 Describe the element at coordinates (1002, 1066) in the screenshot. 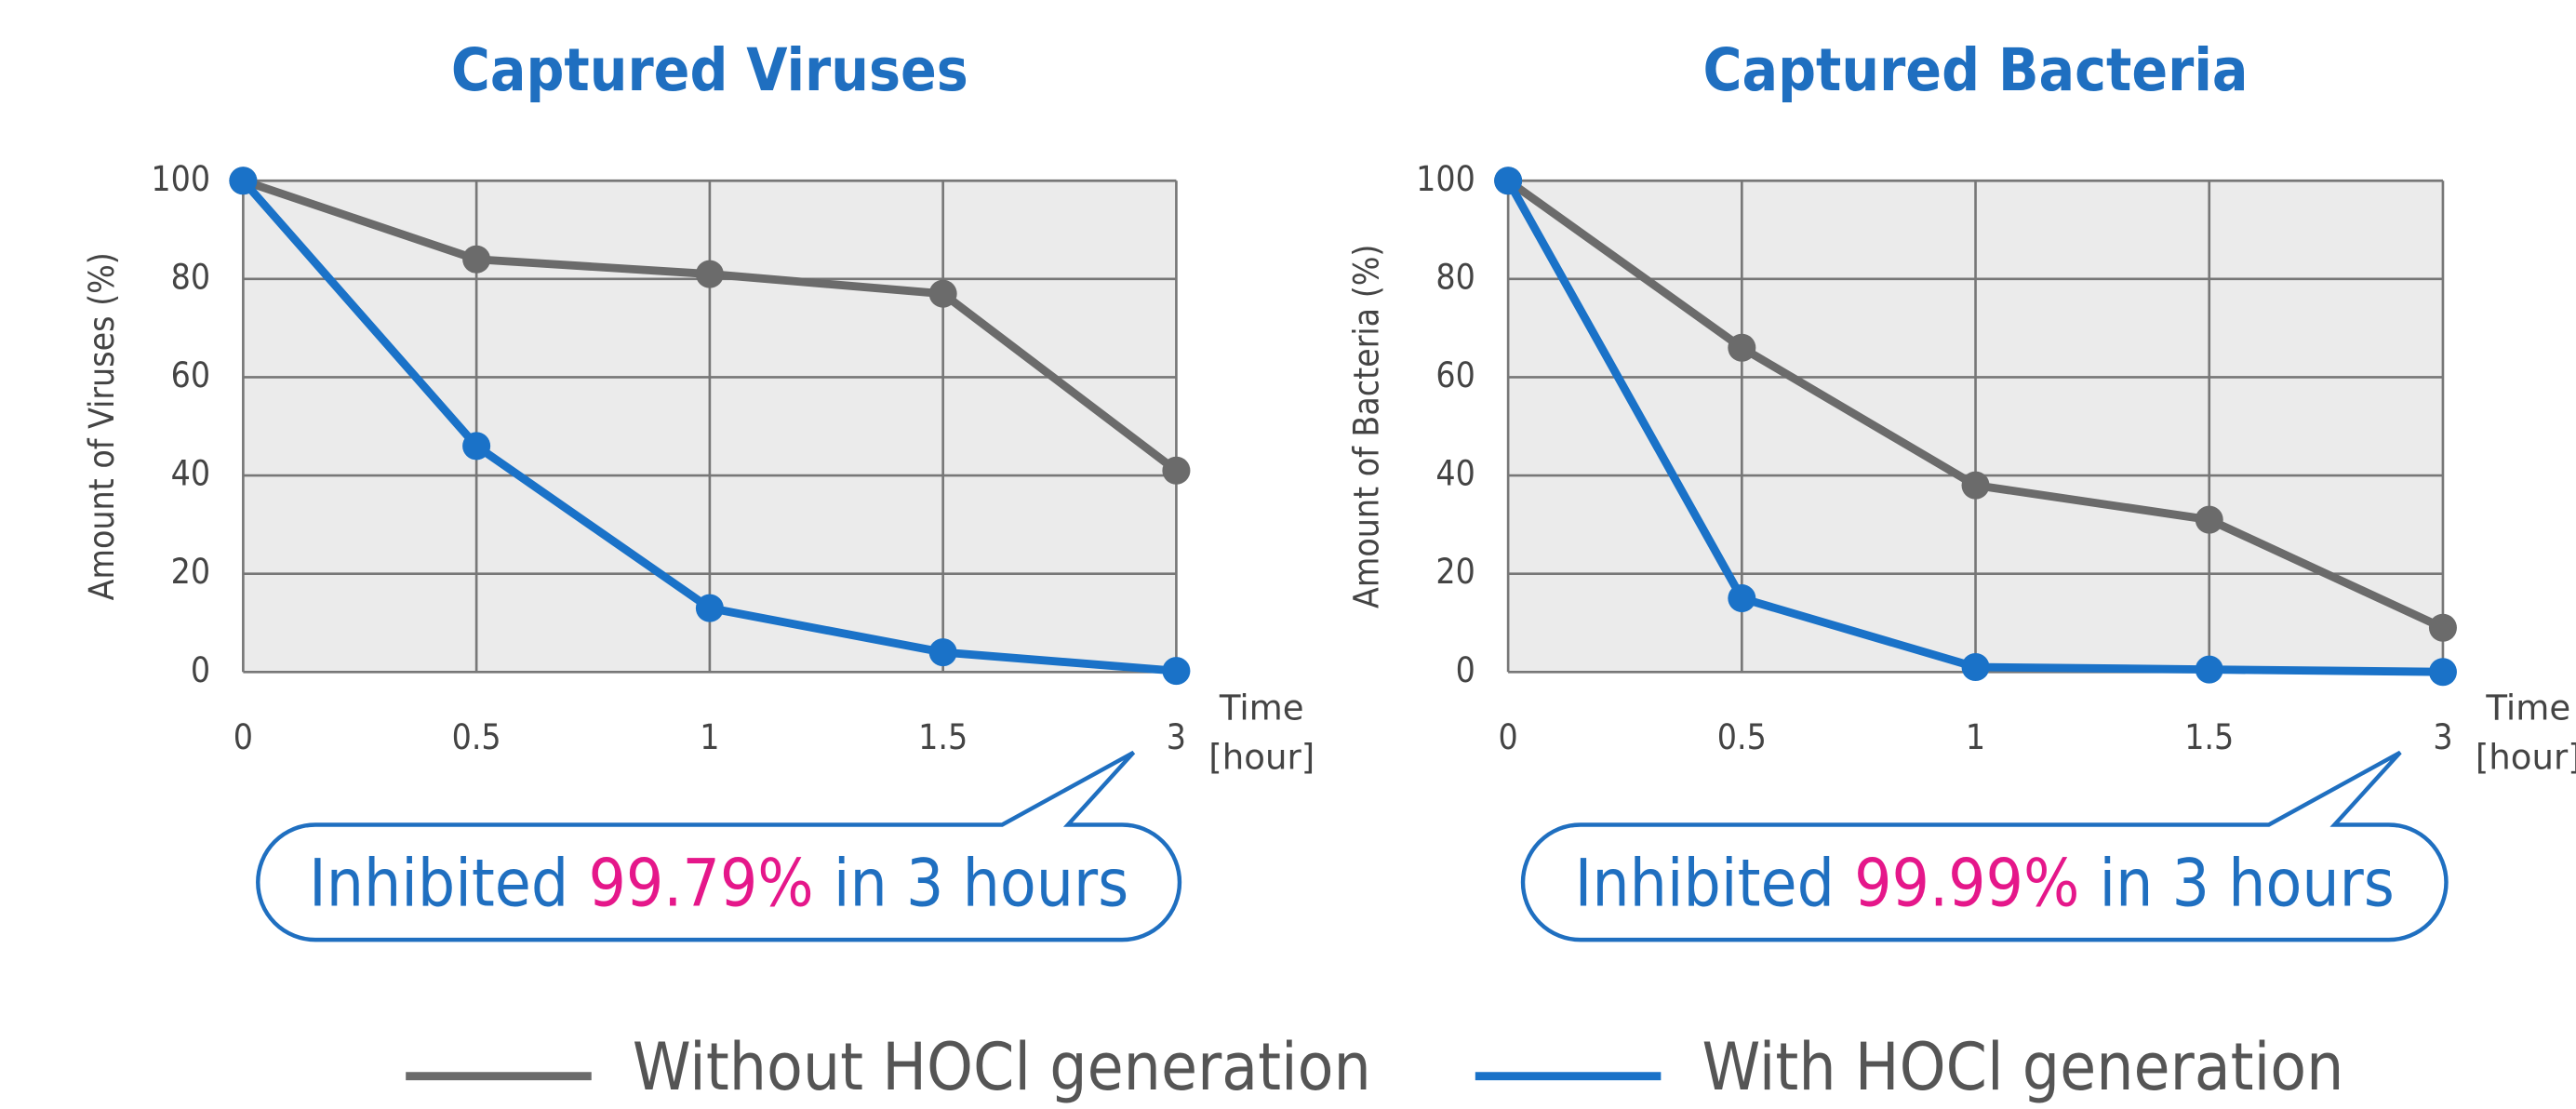

I see `legend-label: Without HOCl generation` at that location.